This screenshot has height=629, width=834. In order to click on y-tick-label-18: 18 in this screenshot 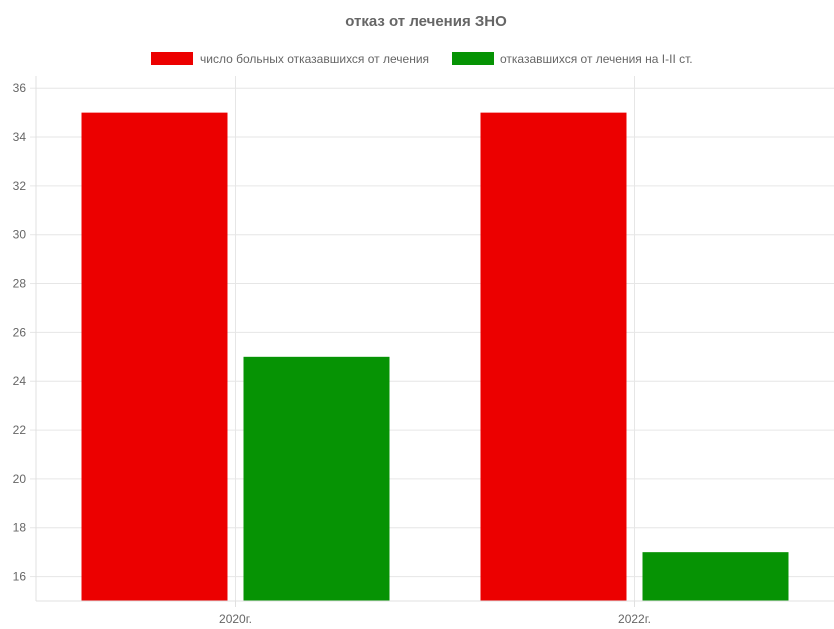, I will do `click(20, 528)`.